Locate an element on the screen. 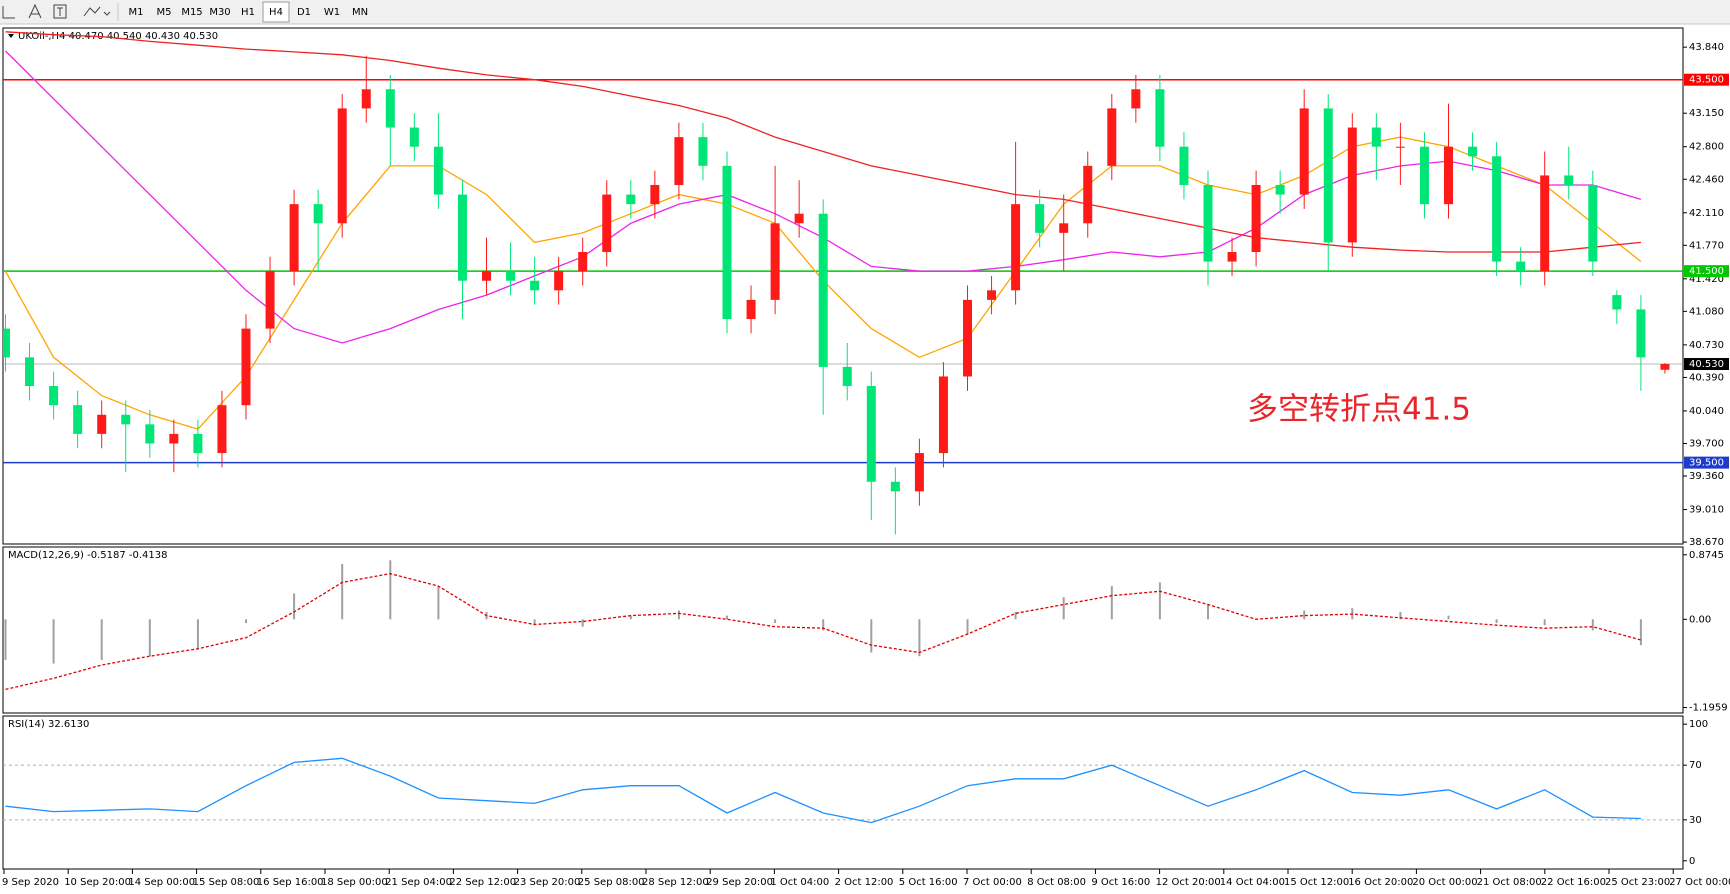 The image size is (1730, 894). x-tick-label: 14 Oct 04:00 is located at coordinates (1252, 882).